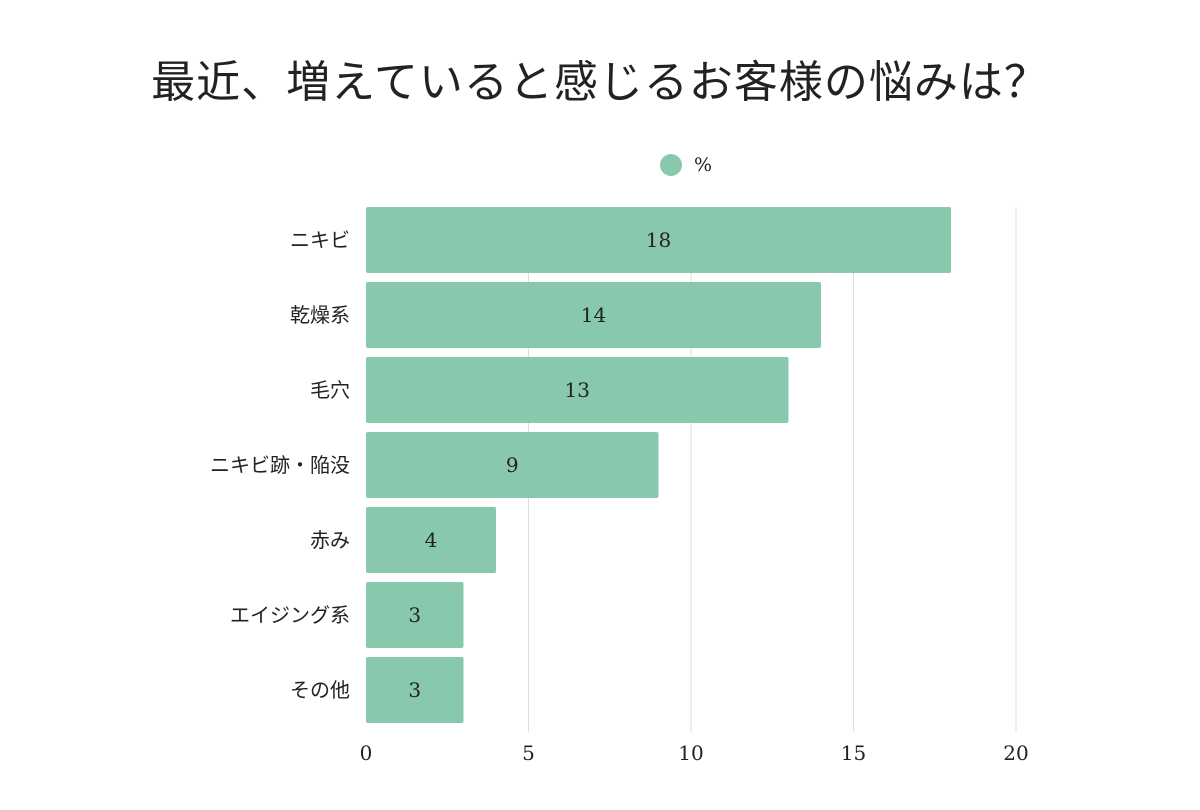 The height and width of the screenshot is (810, 1200). What do you see at coordinates (330, 390) in the screenshot?
I see `category-label: 毛穴` at bounding box center [330, 390].